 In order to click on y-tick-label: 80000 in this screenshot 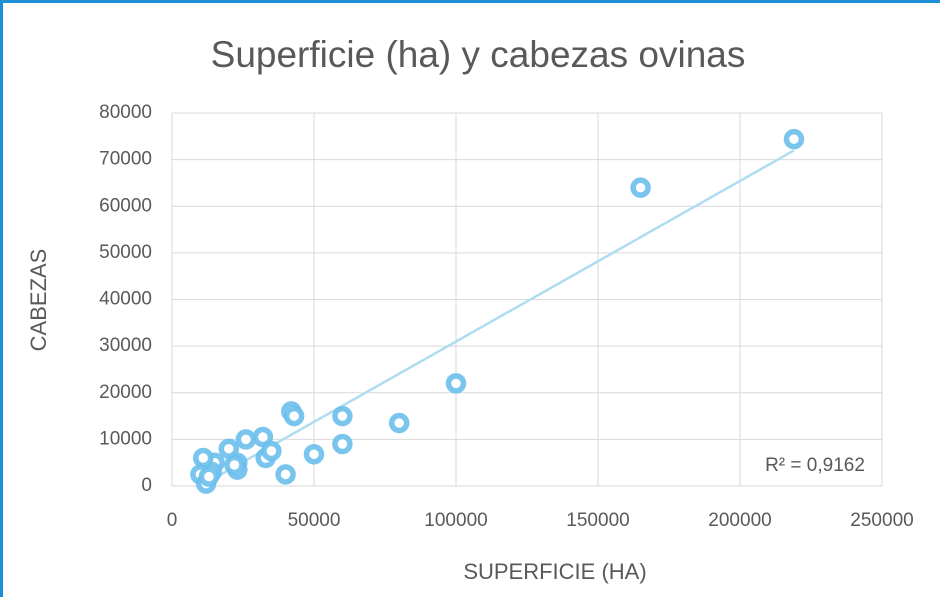, I will do `click(125, 112)`.